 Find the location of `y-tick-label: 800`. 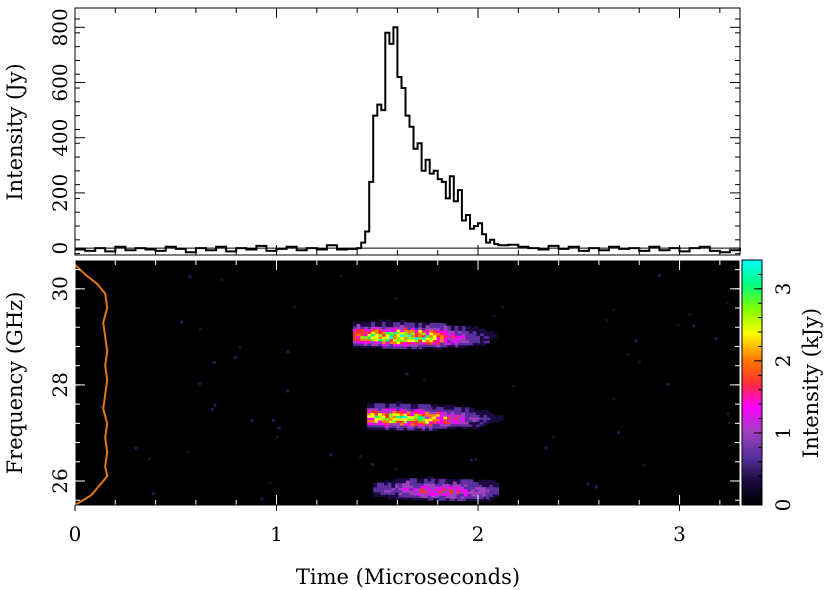

y-tick-label: 800 is located at coordinates (60, 27).